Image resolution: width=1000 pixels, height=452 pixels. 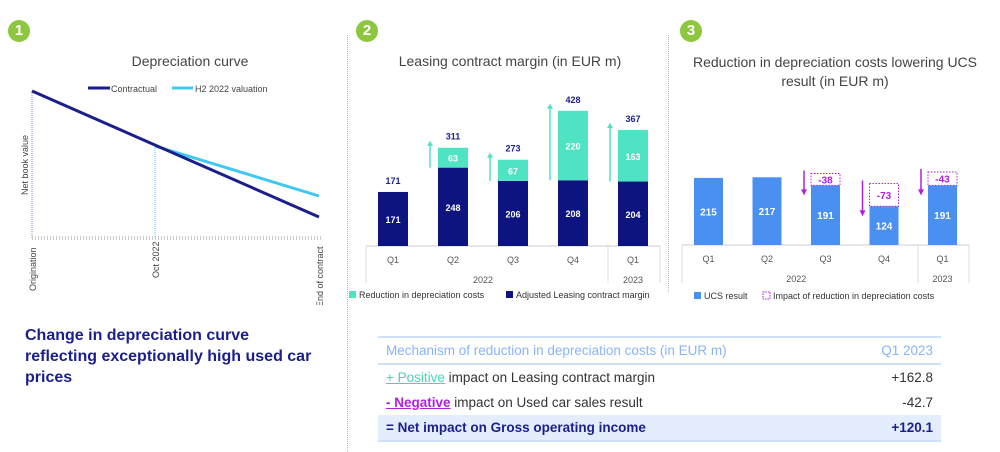 What do you see at coordinates (691, 31) in the screenshot?
I see `step-badge-3: 3` at bounding box center [691, 31].